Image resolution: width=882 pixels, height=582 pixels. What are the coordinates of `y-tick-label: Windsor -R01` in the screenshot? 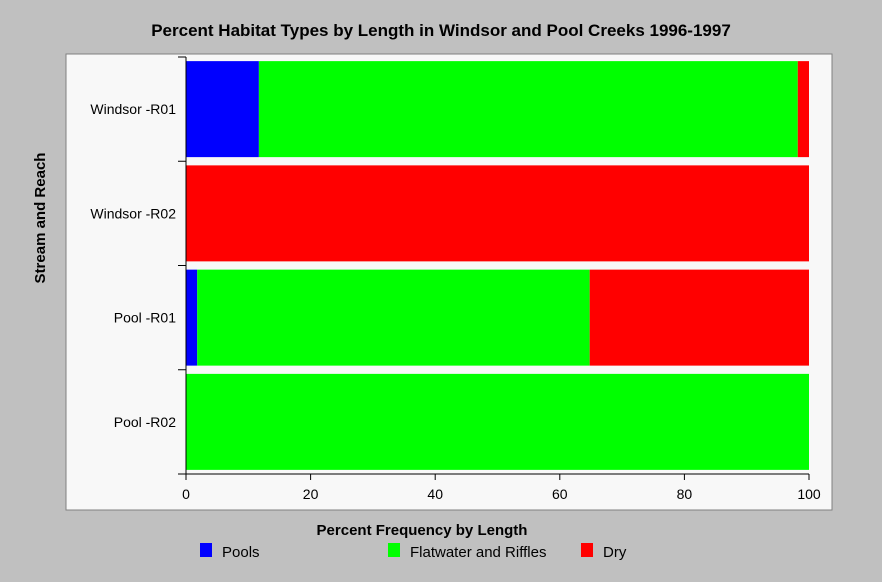 It's located at (133, 109).